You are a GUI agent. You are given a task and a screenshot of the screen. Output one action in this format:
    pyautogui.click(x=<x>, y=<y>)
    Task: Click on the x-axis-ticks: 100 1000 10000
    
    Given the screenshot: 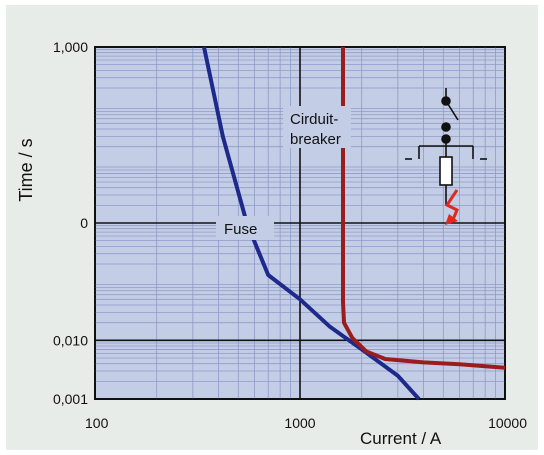 What is the action you would take?
    pyautogui.click(x=306, y=423)
    